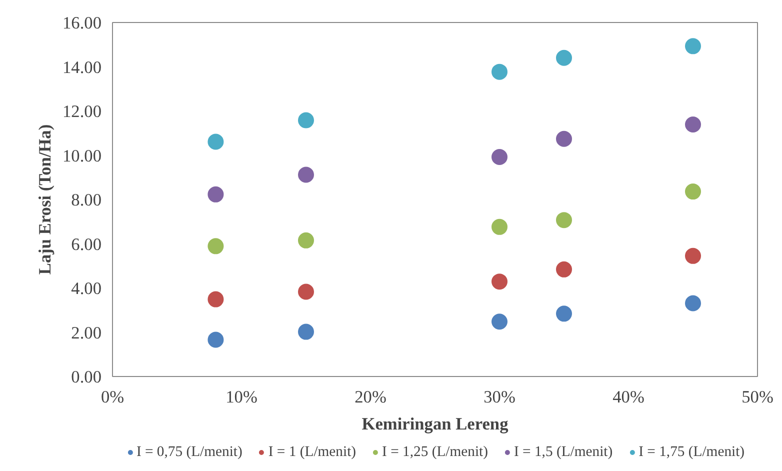 This screenshot has width=782, height=471. Describe the element at coordinates (86, 200) in the screenshot. I see `y-tick-label: 8.00` at that location.